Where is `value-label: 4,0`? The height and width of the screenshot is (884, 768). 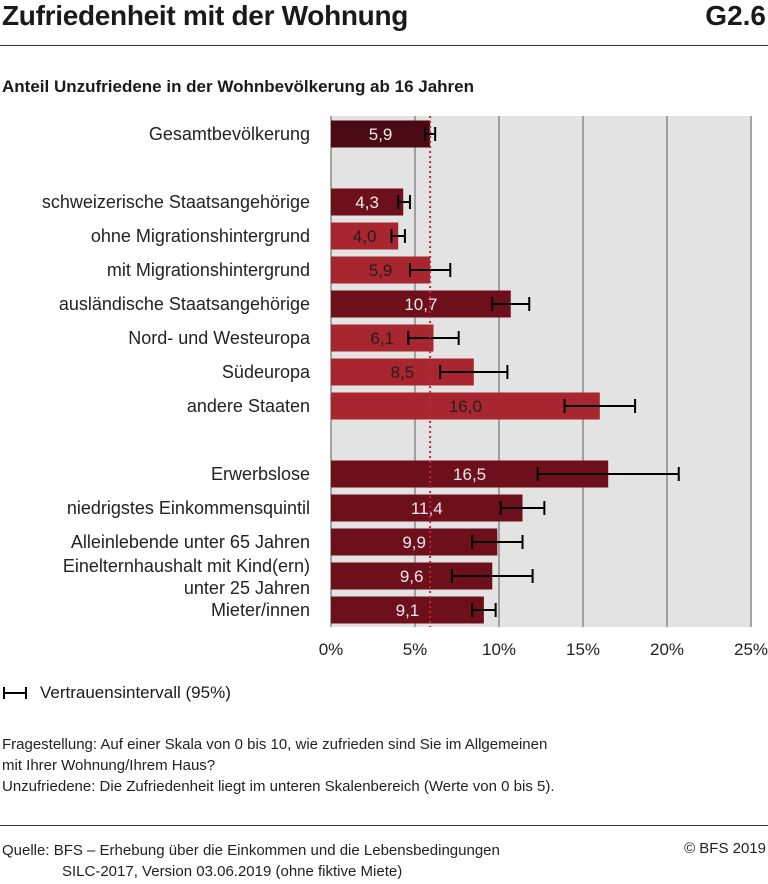
value-label: 4,0 is located at coordinates (365, 236).